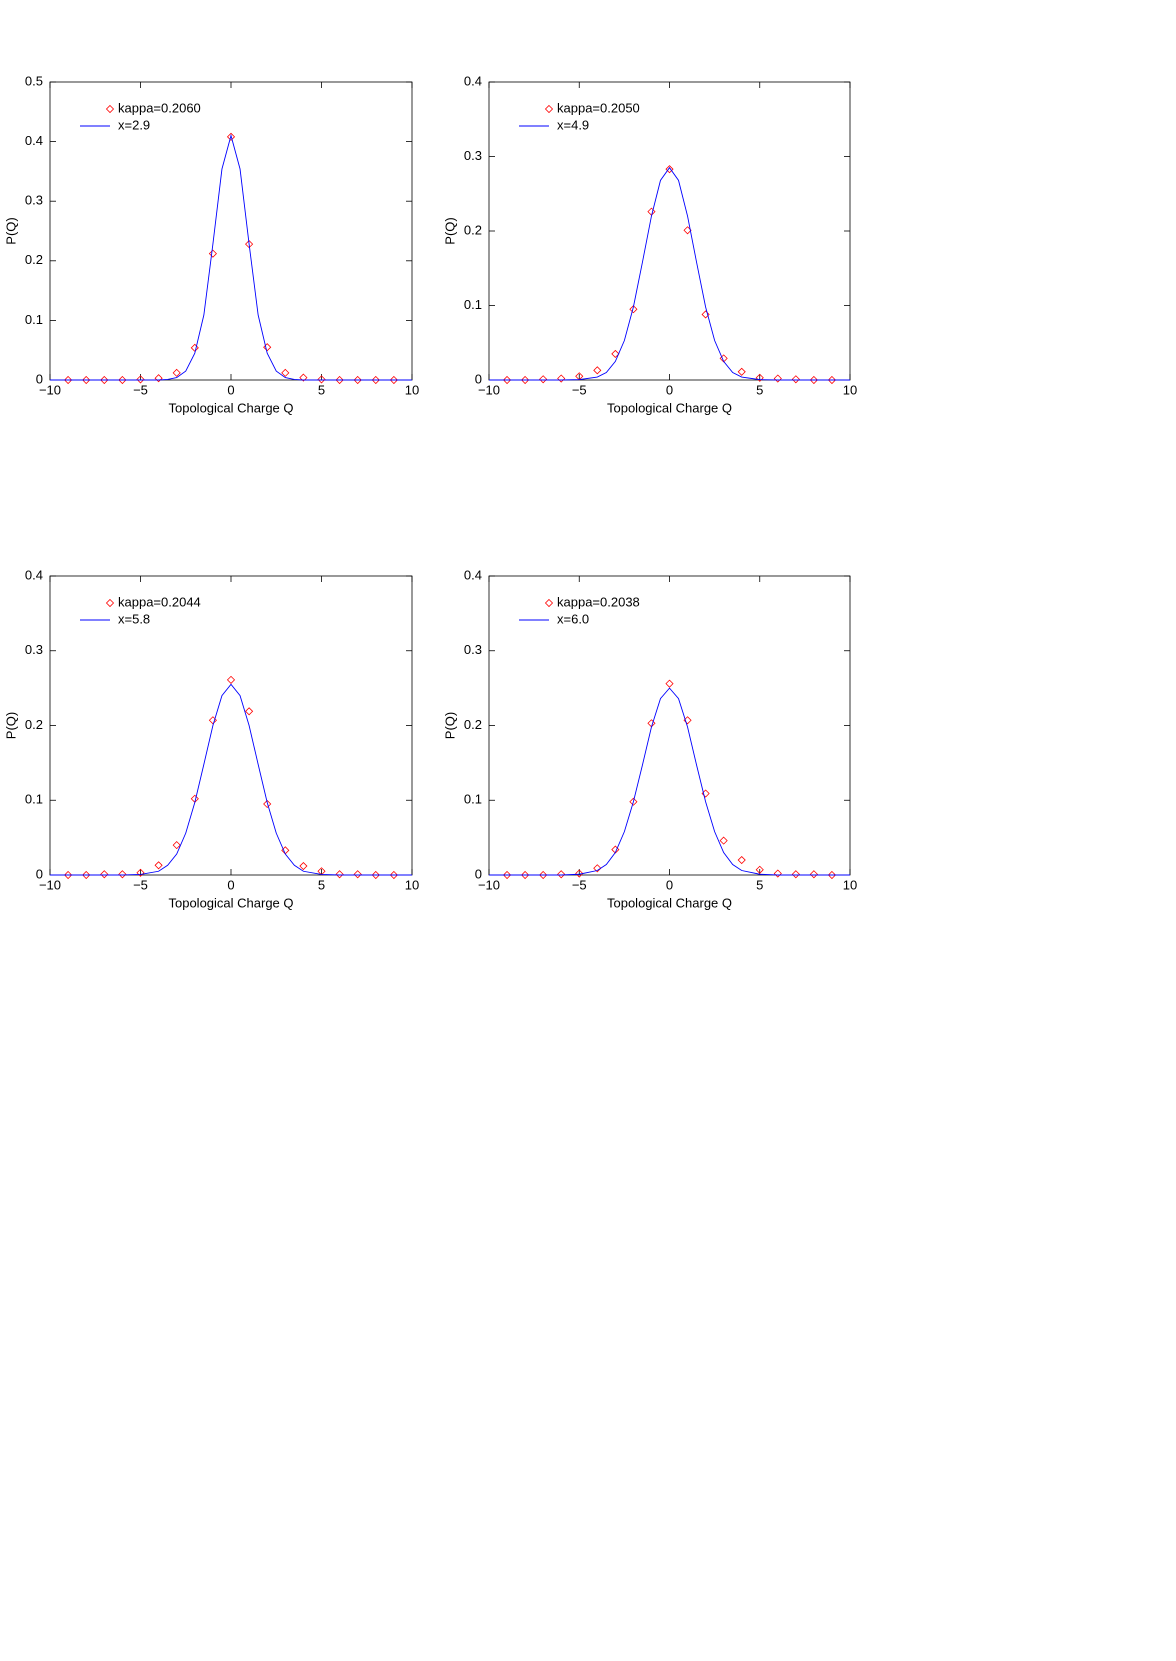 The width and height of the screenshot is (1176, 1661). I want to click on legend-label: kappa=0.2060, so click(159, 107).